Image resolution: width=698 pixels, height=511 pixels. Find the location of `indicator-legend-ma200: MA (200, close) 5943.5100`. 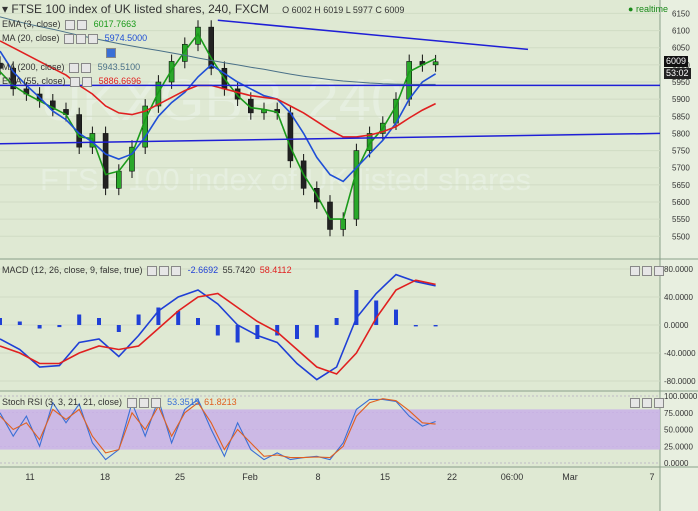

indicator-legend-ma200: MA (200, close) 5943.5100 is located at coordinates (71, 67).